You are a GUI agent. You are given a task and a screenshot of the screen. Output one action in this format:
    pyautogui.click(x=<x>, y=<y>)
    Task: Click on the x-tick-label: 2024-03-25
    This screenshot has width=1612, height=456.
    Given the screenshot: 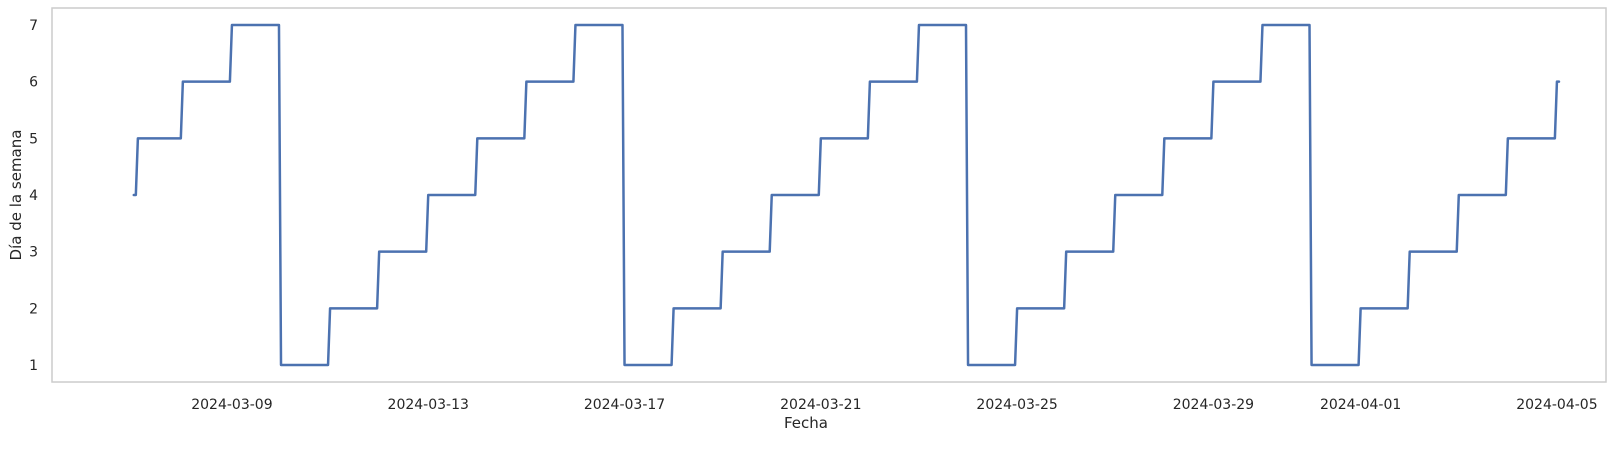 What is the action you would take?
    pyautogui.click(x=1016, y=405)
    